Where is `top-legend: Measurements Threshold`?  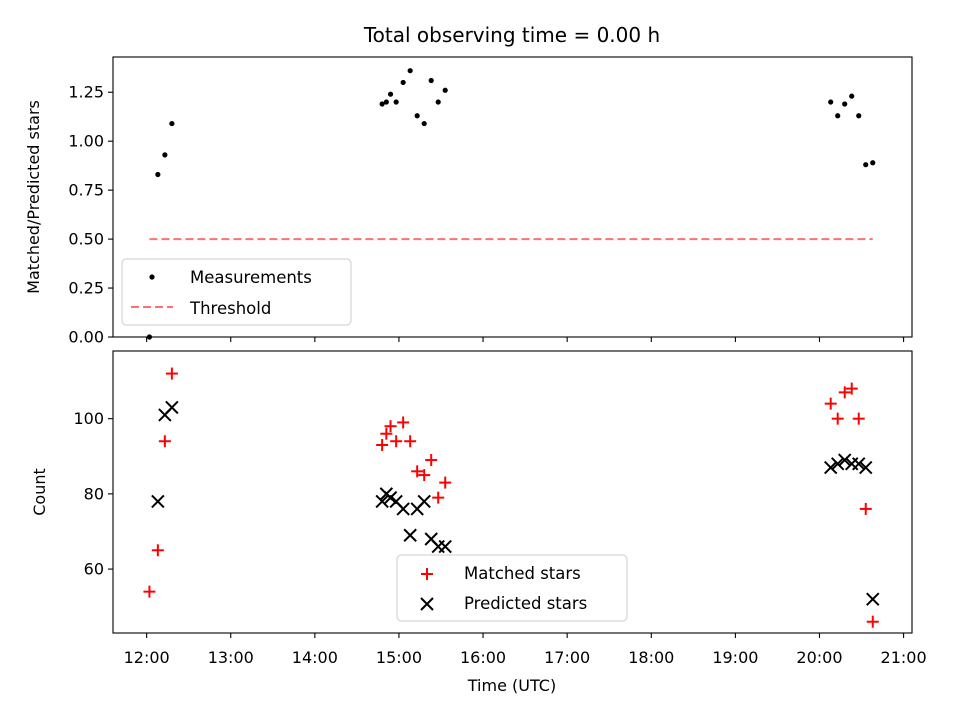 top-legend: Measurements Threshold is located at coordinates (236, 292).